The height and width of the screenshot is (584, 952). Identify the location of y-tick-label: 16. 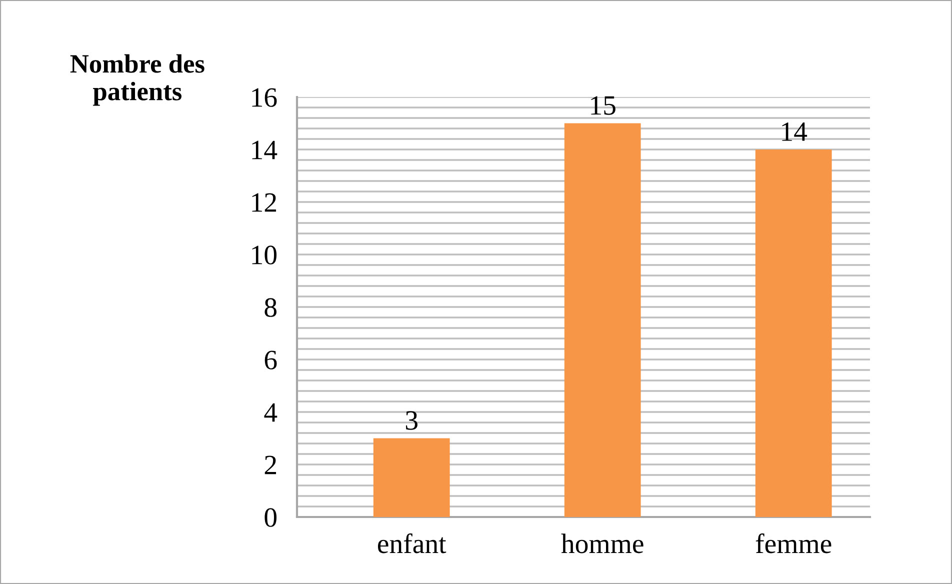
(264, 97).